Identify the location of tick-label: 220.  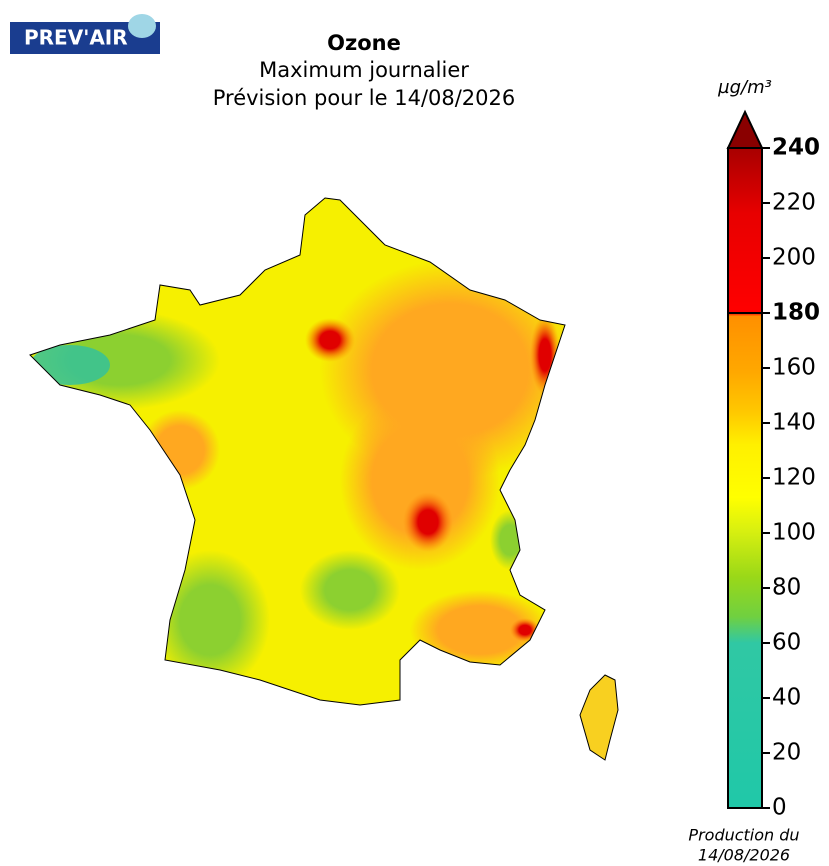
(794, 203).